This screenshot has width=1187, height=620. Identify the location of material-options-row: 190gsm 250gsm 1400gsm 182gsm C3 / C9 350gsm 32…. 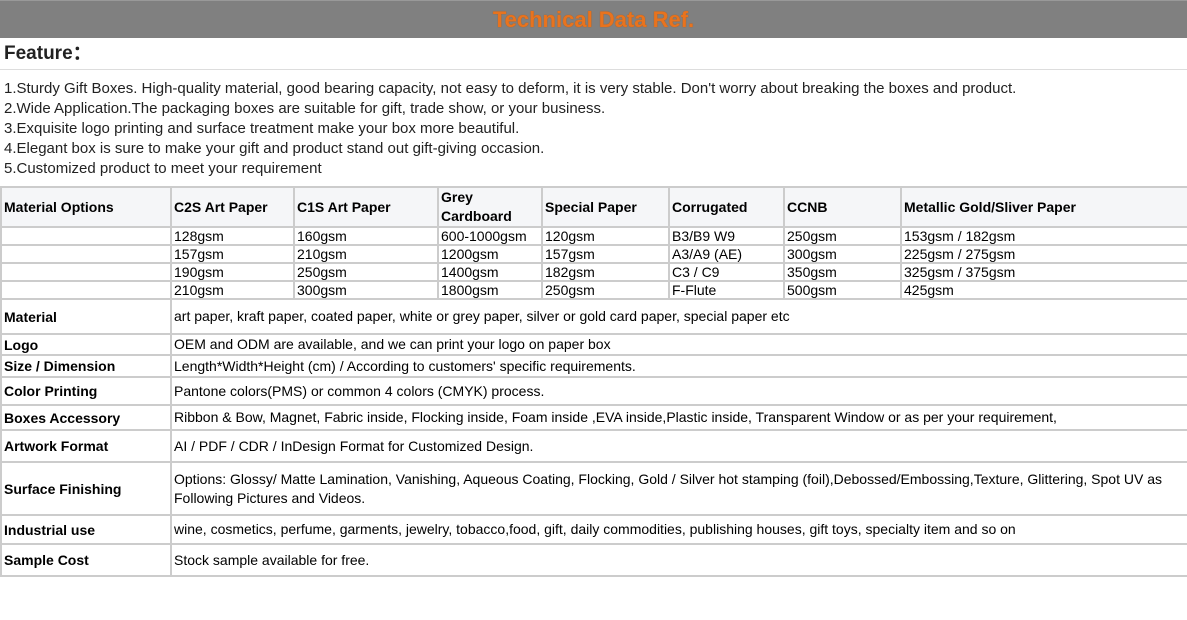
(593, 272).